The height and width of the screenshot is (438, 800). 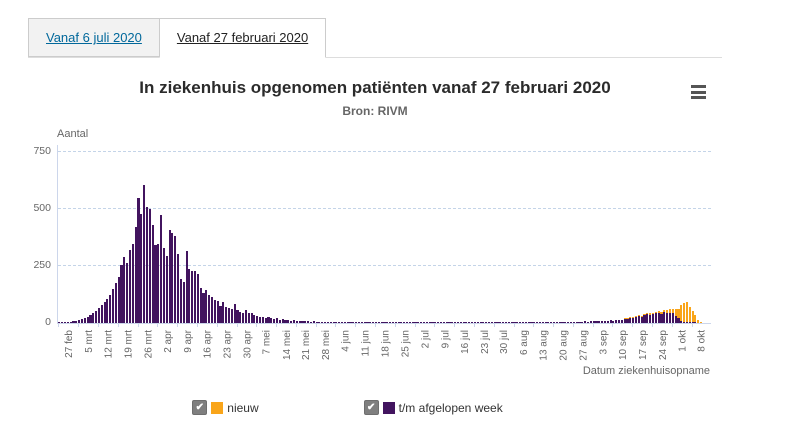 I want to click on chart-context-menu-button, so click(x=699, y=92).